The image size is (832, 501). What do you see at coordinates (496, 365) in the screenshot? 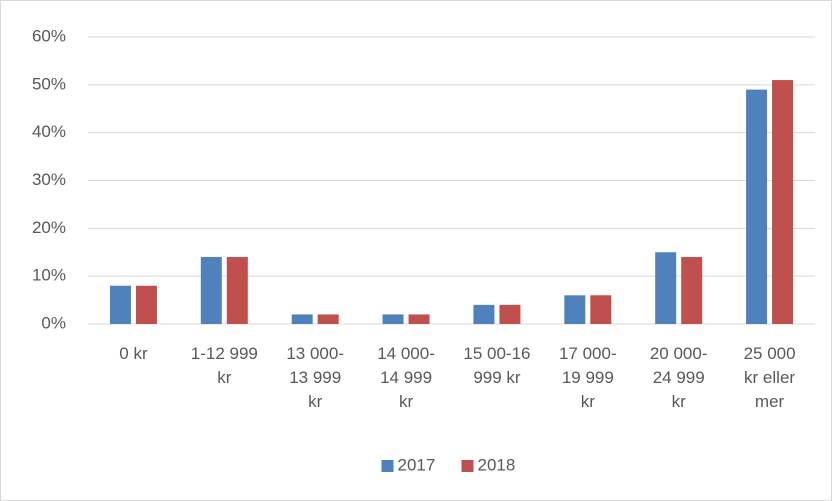
I see `x-tick-label: 15 00-16 999 kr` at bounding box center [496, 365].